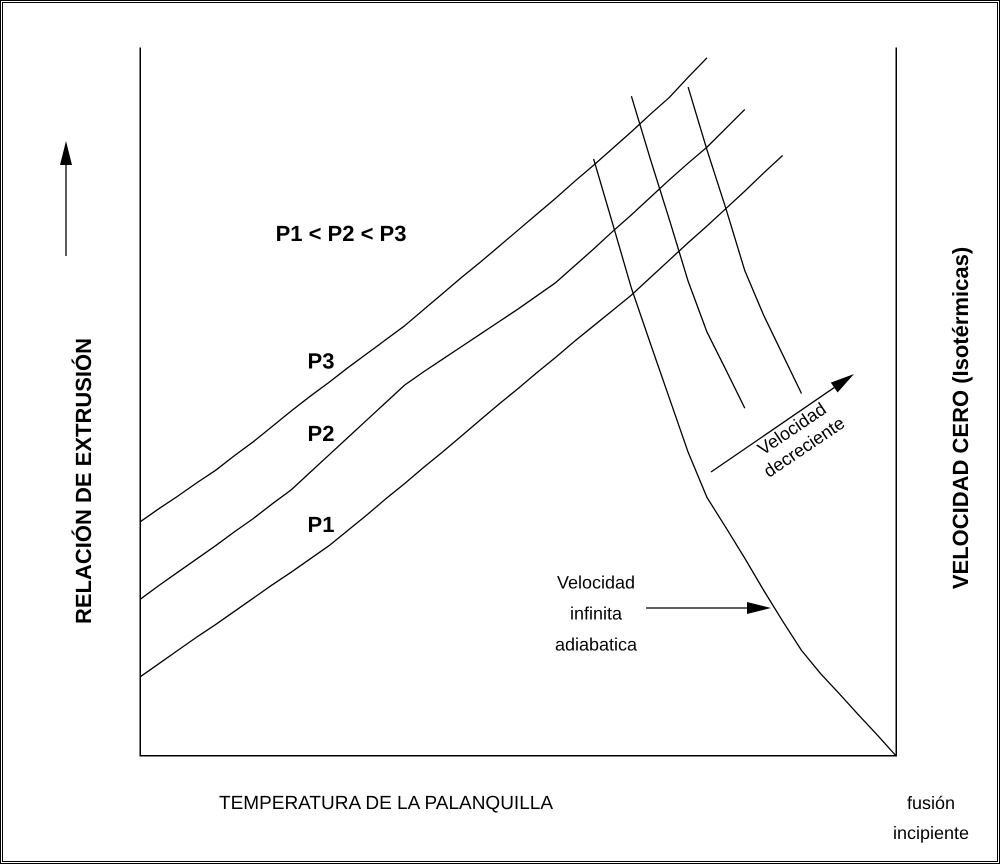 The image size is (1000, 864). I want to click on text: fusión incipiente, so click(931, 818).